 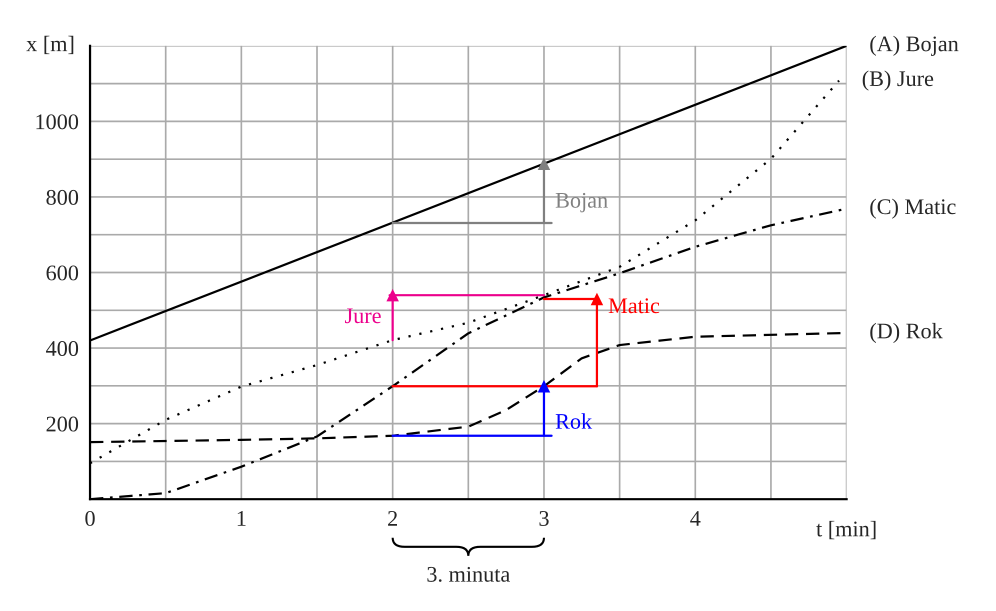 I want to click on y-tick-label: 600, so click(x=62, y=272).